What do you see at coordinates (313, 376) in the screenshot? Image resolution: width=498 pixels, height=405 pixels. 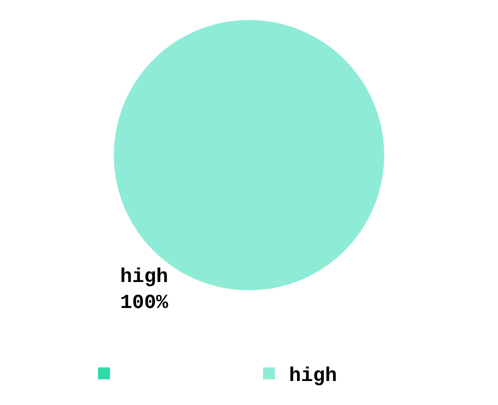 I see `legend-label: high` at bounding box center [313, 376].